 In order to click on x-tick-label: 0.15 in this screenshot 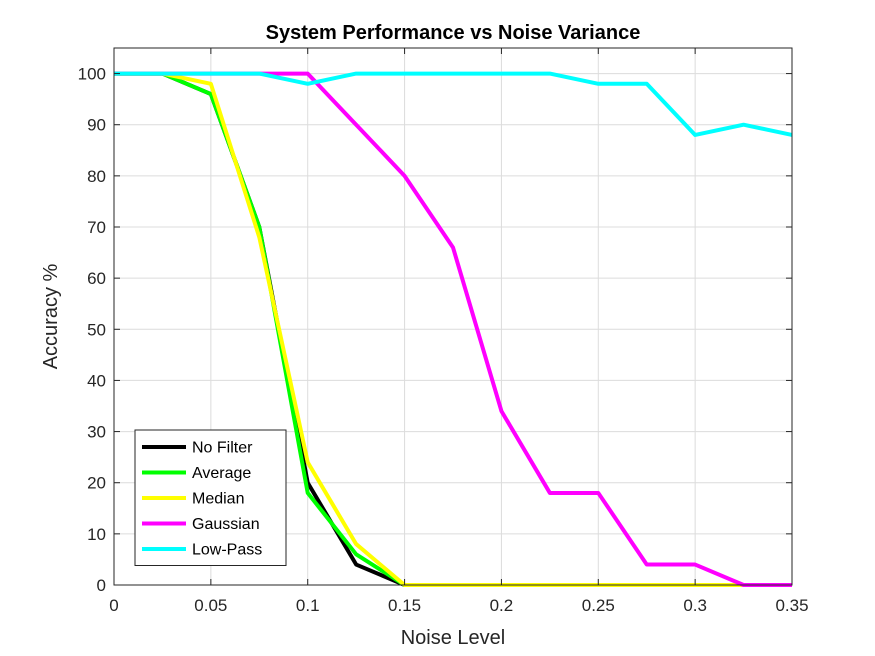, I will do `click(404, 605)`.